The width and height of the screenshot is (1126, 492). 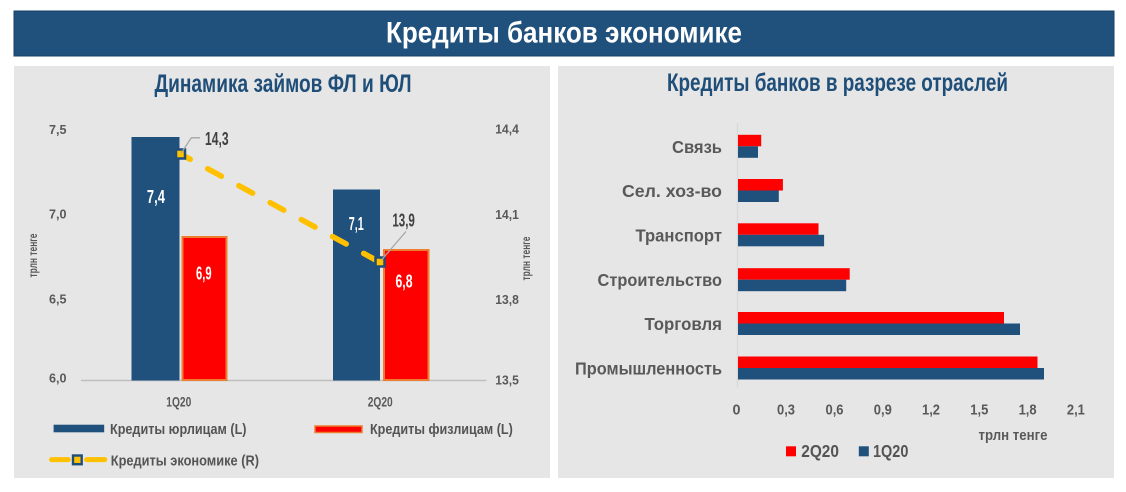 What do you see at coordinates (786, 411) in the screenshot?
I see `svg-text: 0,3` at bounding box center [786, 411].